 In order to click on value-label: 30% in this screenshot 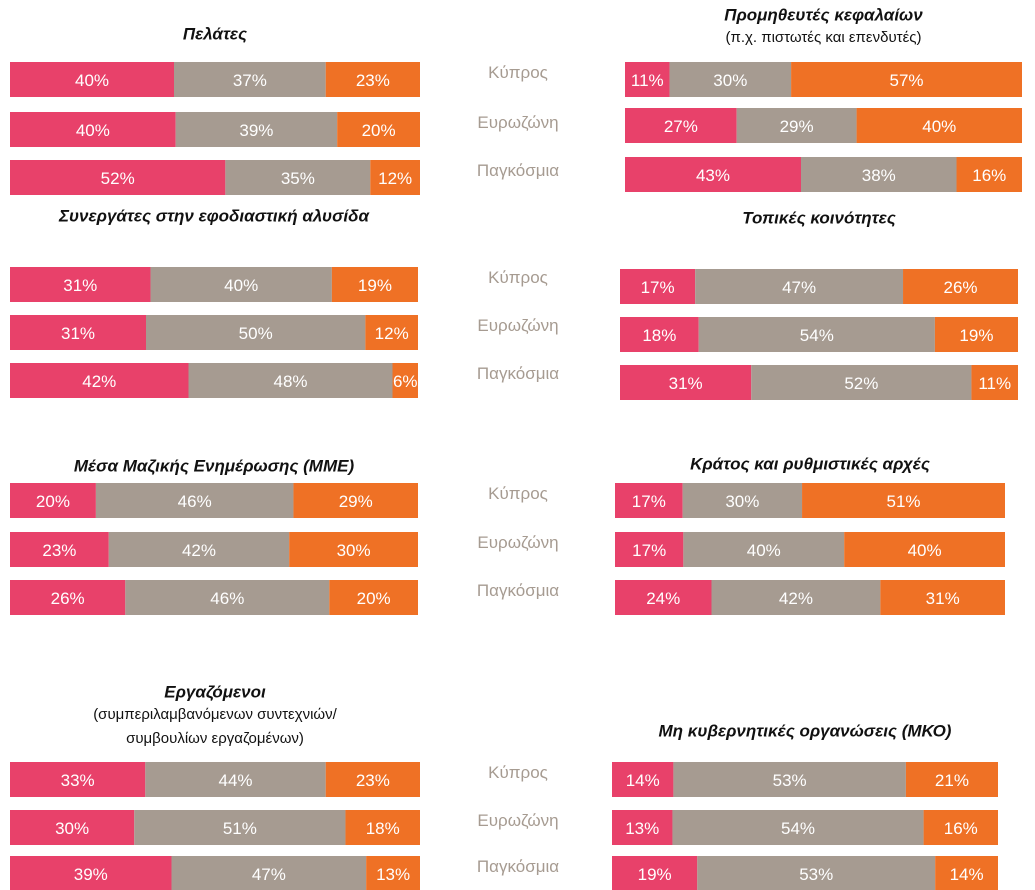, I will do `click(354, 550)`.